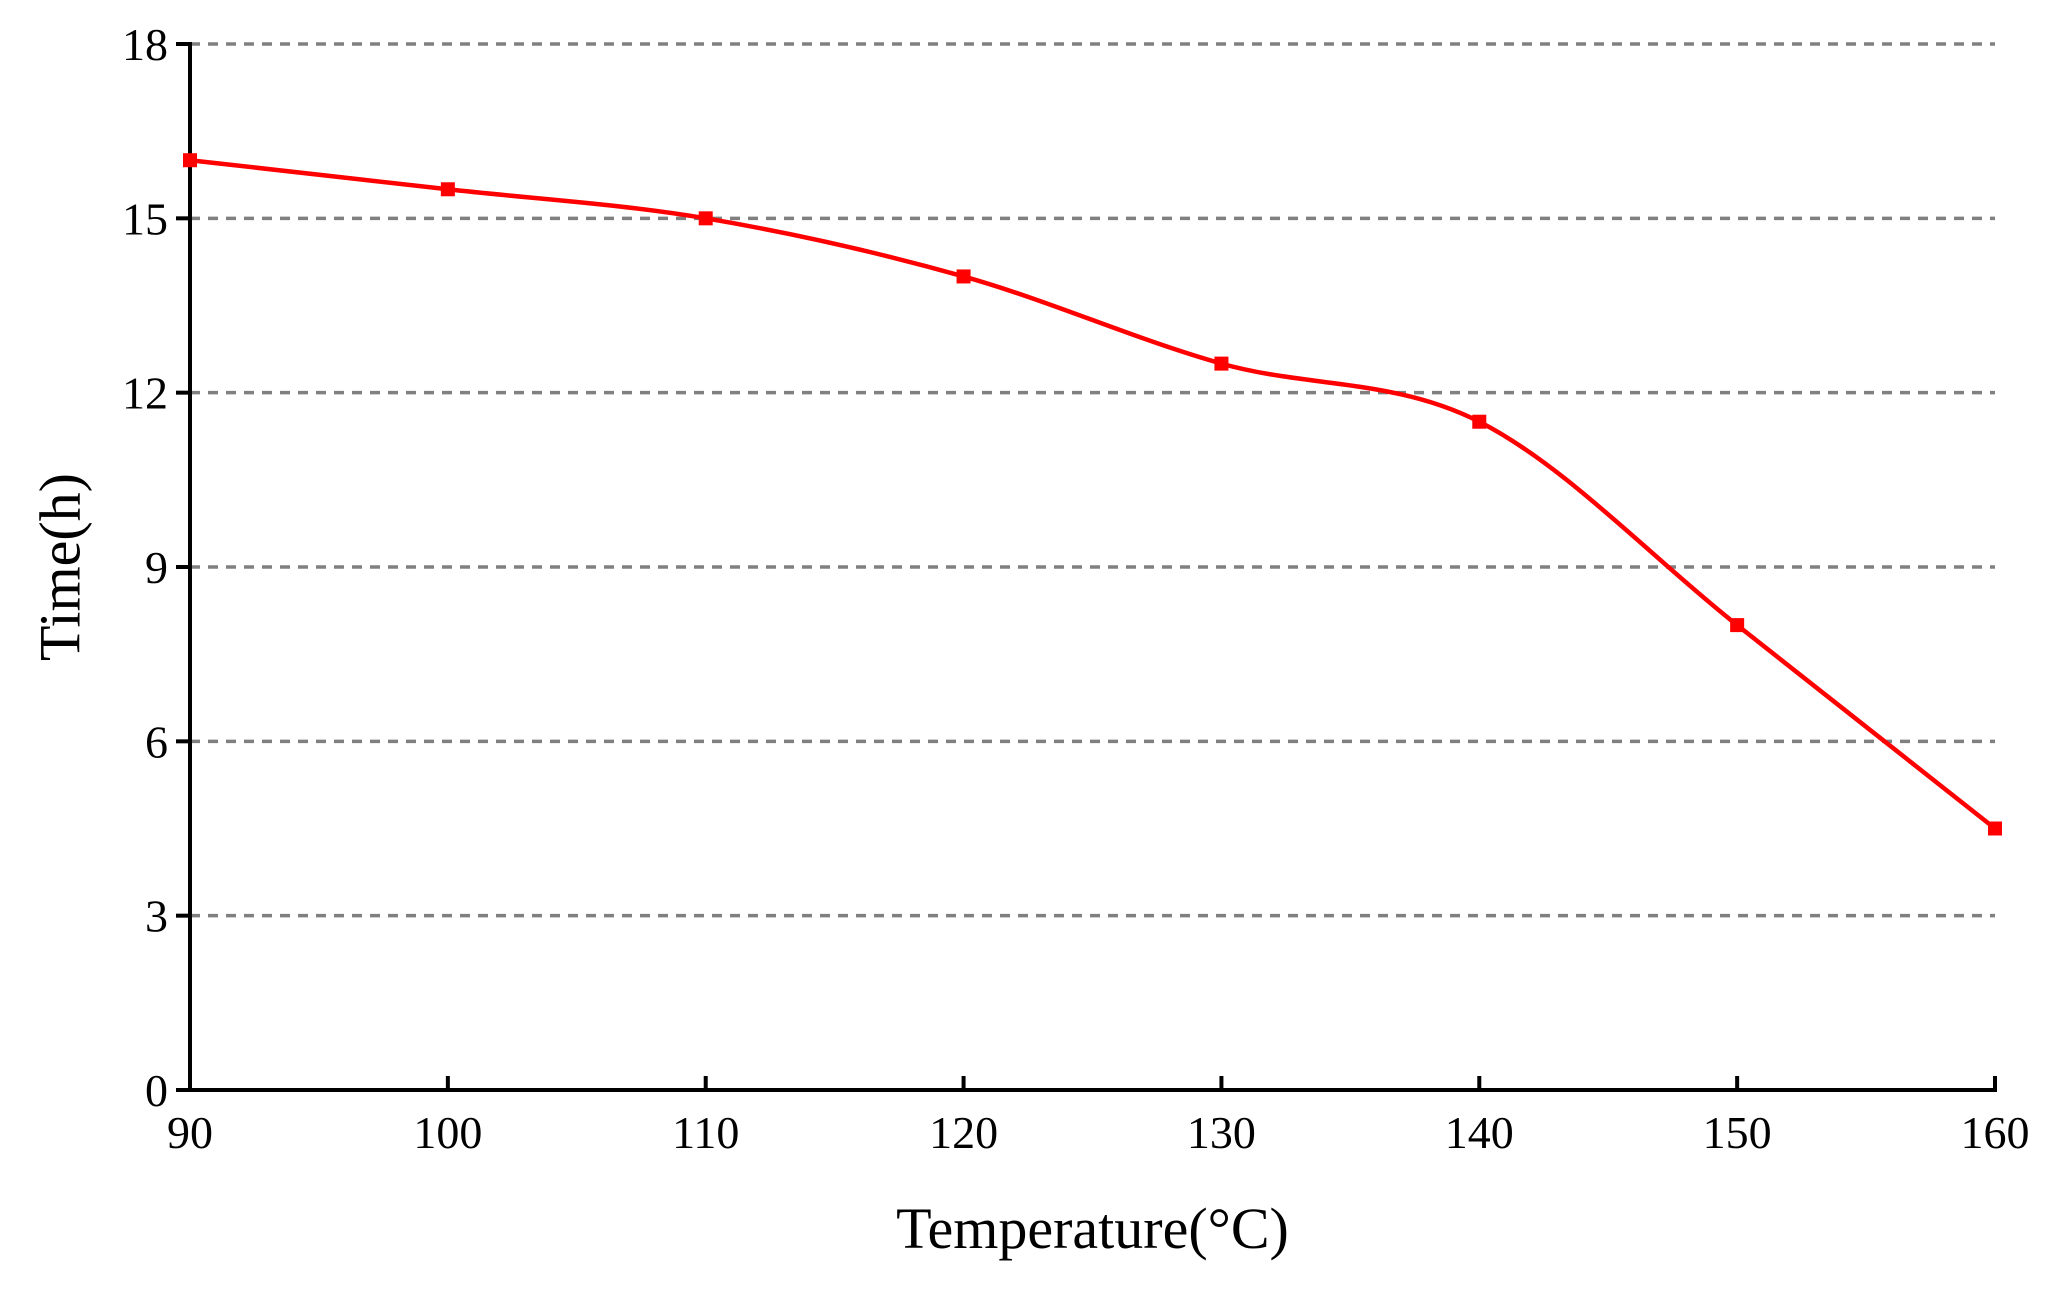 The width and height of the screenshot is (2049, 1291). I want to click on y-tick-label: 0, so click(156, 1090).